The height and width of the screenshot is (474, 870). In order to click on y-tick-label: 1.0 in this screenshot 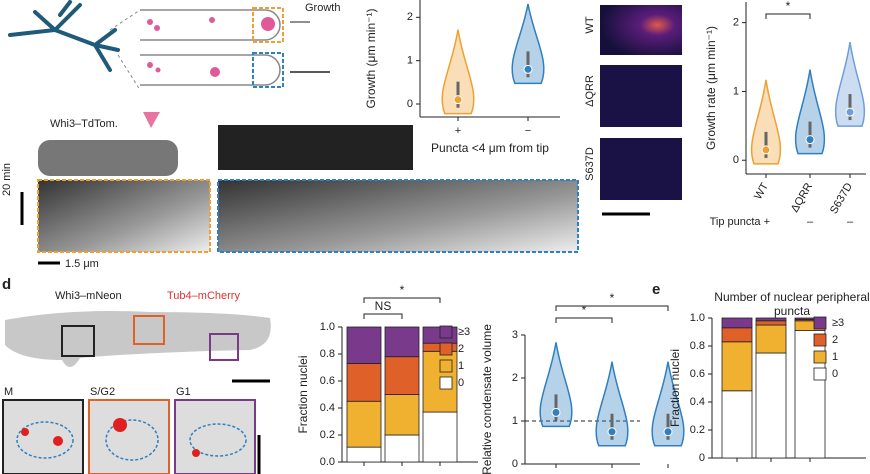, I will do `click(327, 327)`.